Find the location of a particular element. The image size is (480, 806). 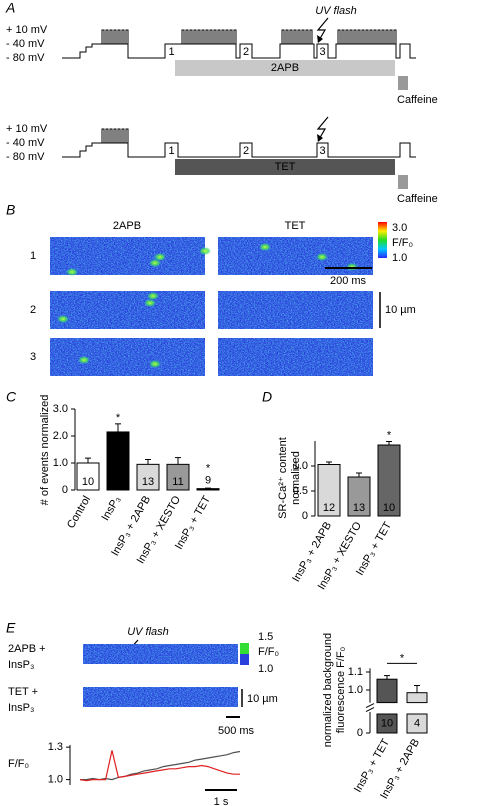

n-label: 20 is located at coordinates (118, 482).